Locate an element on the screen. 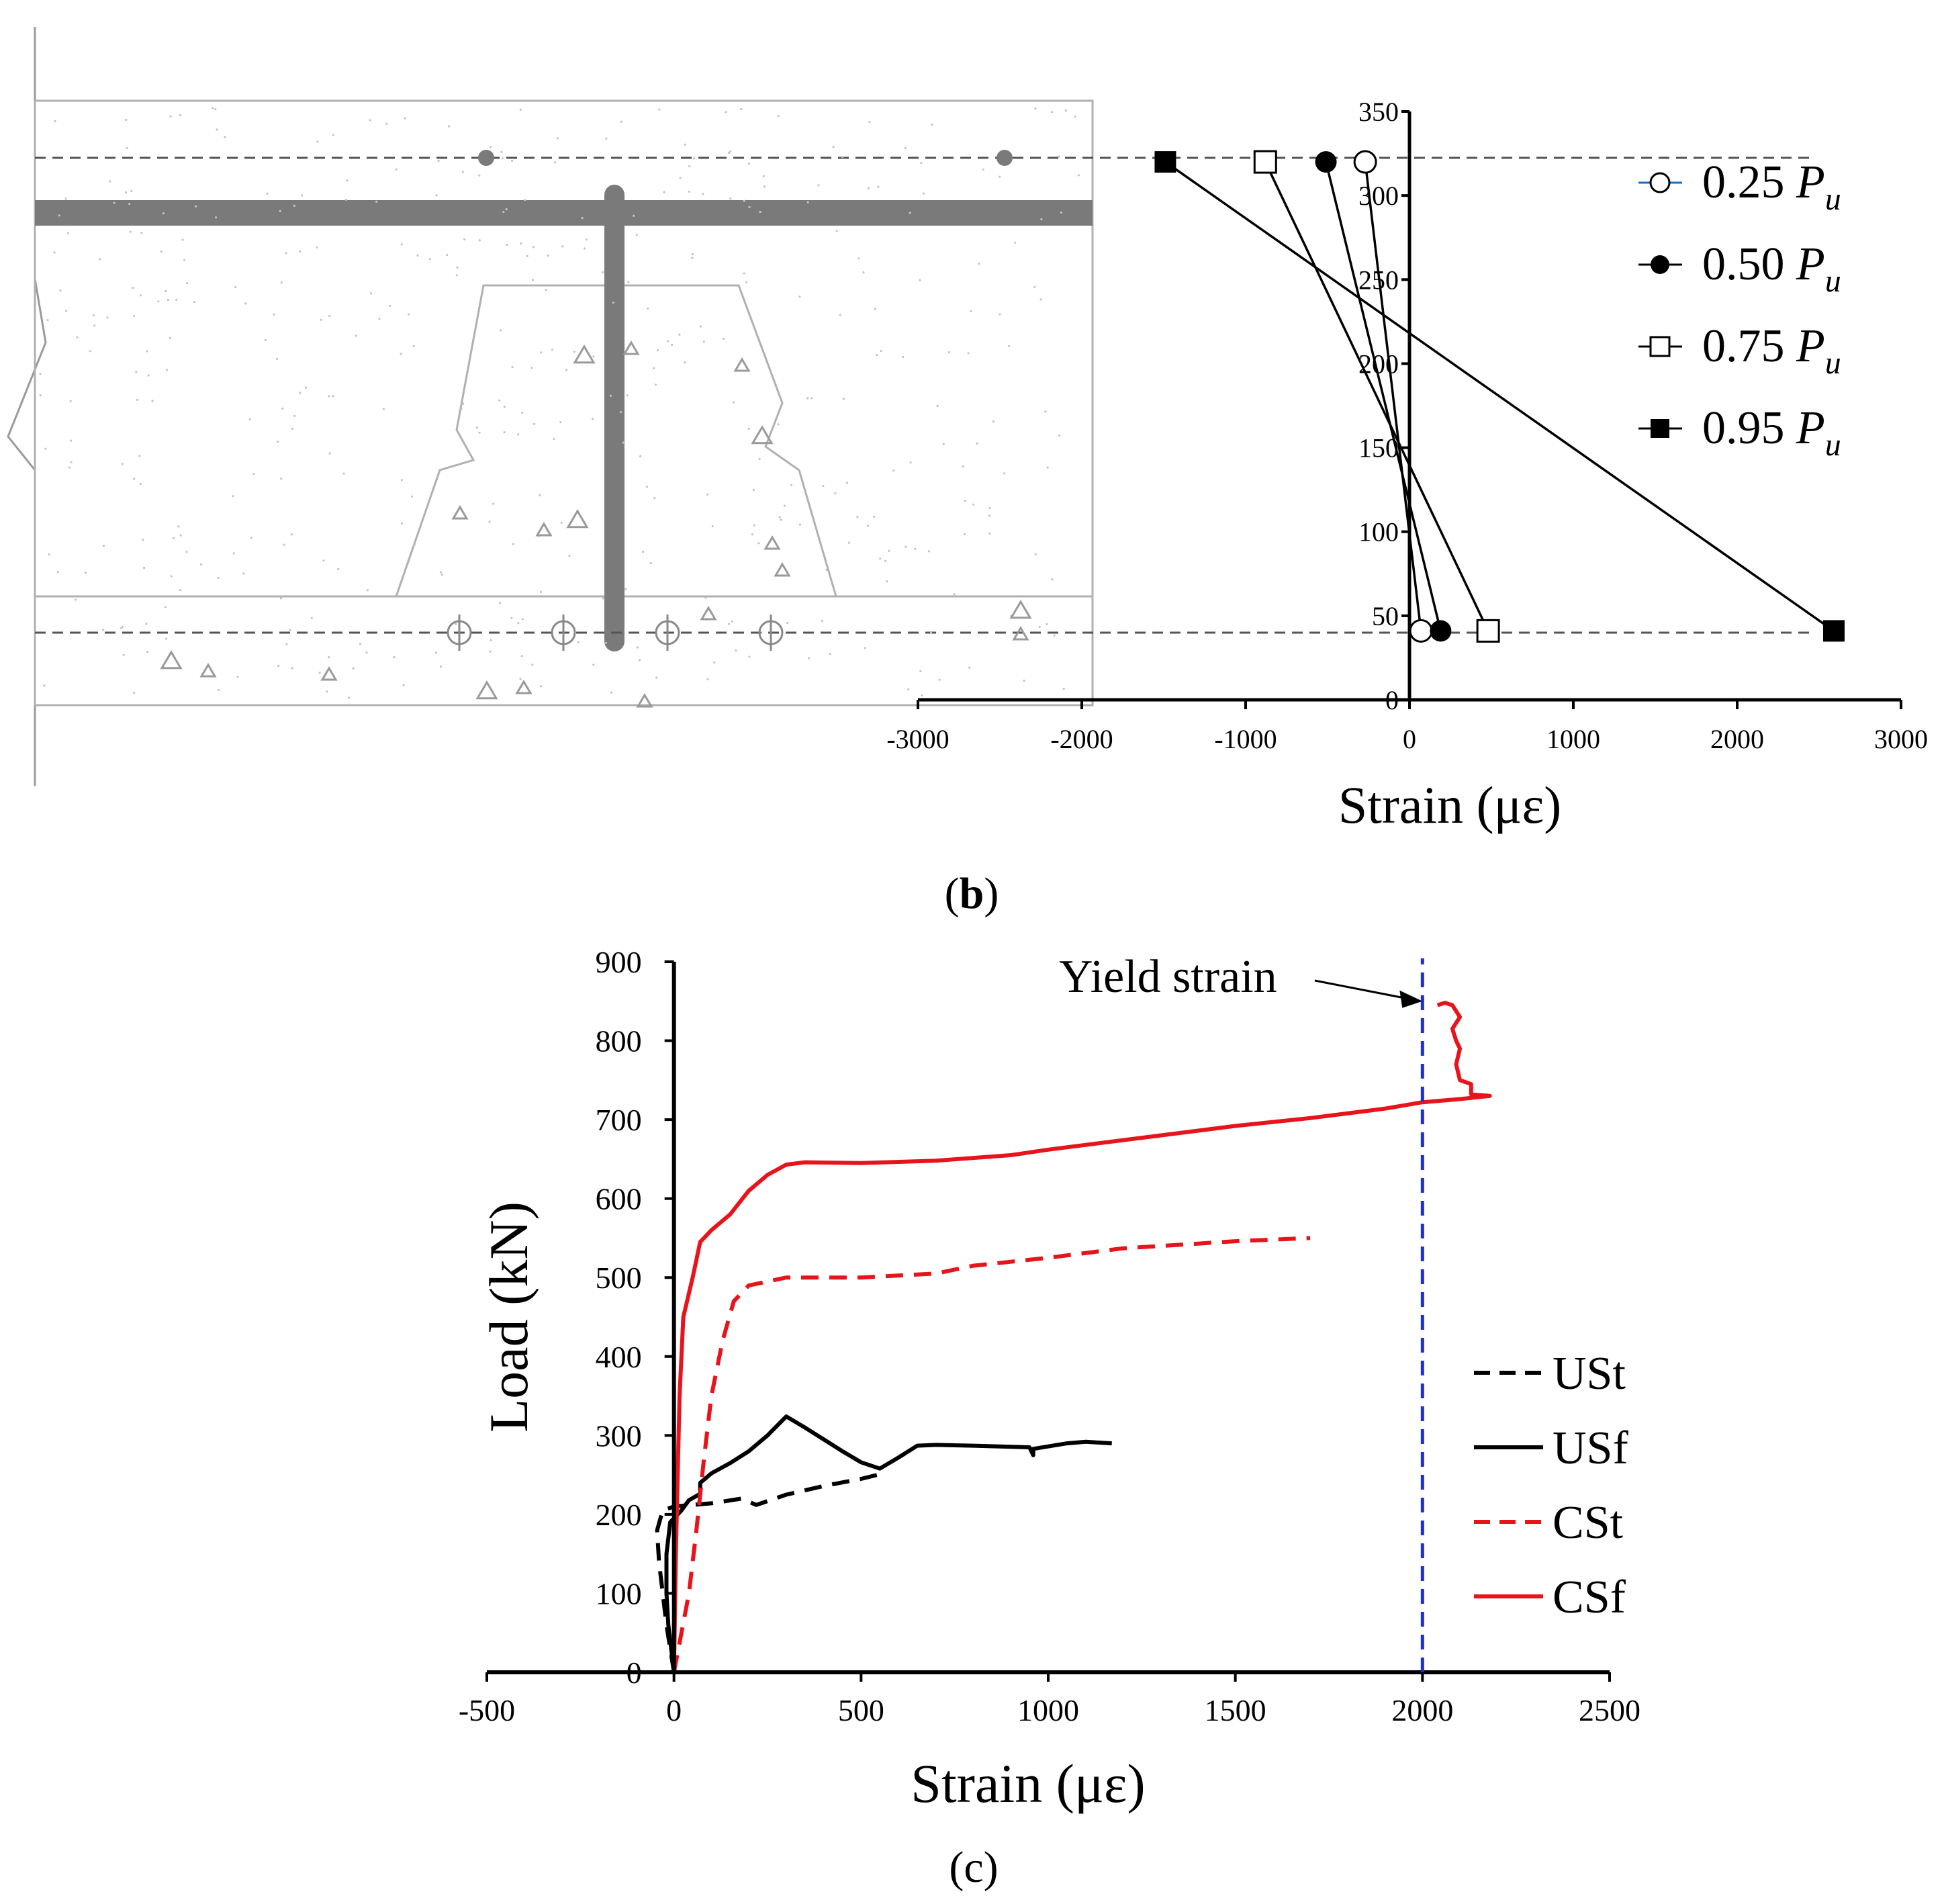 This screenshot has height=1904, width=1944. legend-marker is located at coordinates (1660, 346).